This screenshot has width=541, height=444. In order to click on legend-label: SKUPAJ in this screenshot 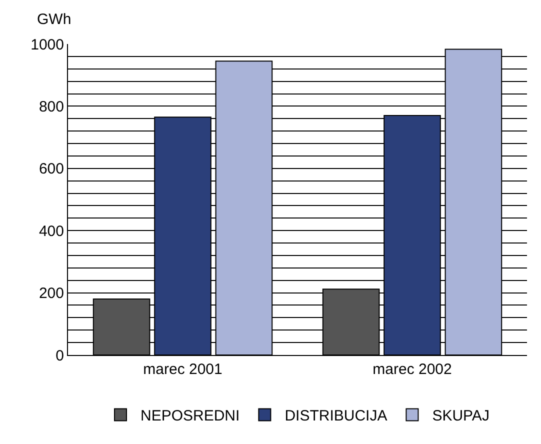, I will do `click(461, 416)`.